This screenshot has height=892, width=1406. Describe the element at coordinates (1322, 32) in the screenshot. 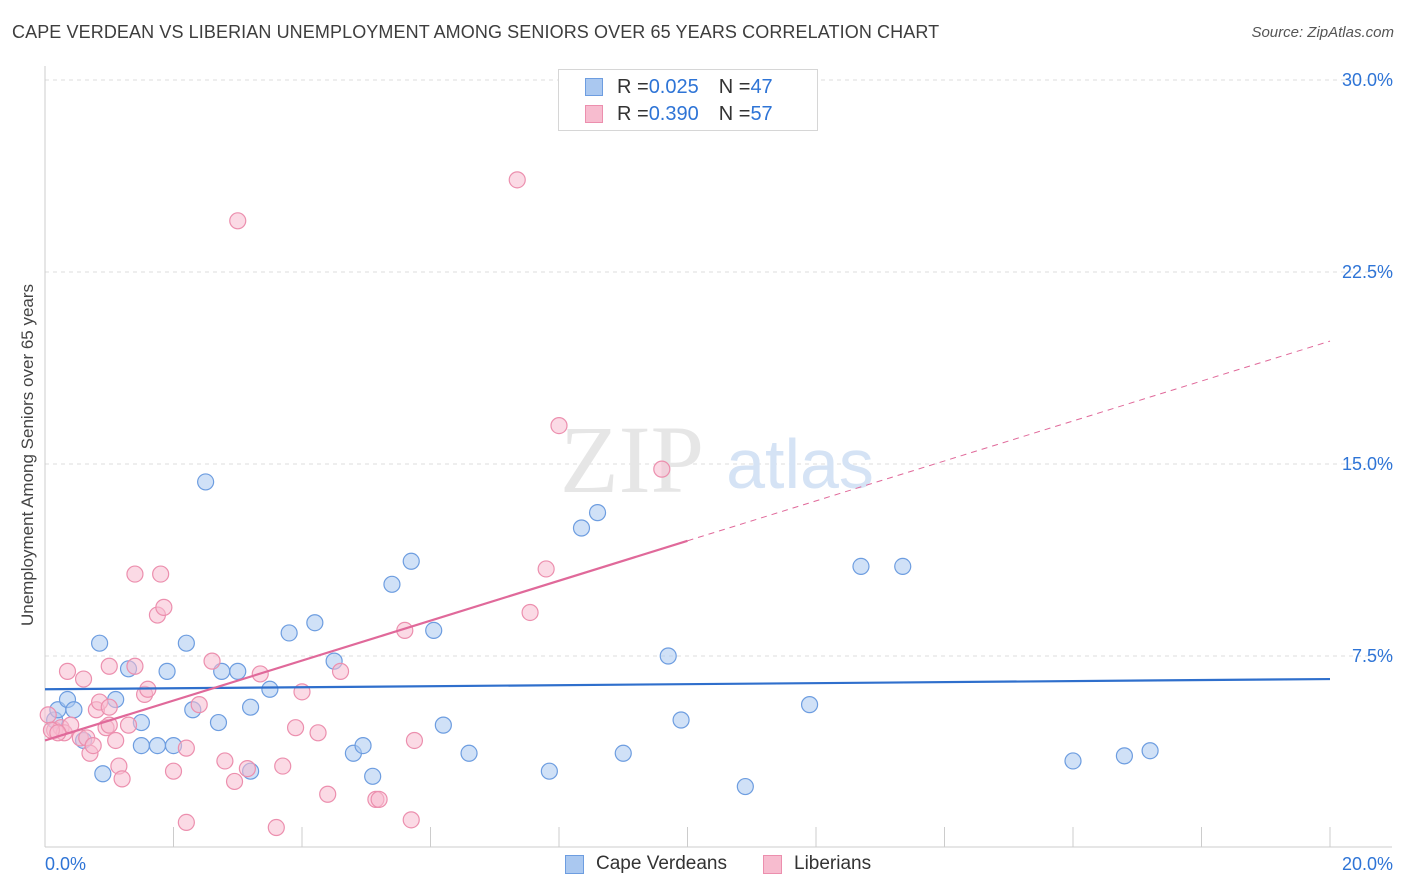

I see `source-credit: Source: ZipAtlas.com` at that location.